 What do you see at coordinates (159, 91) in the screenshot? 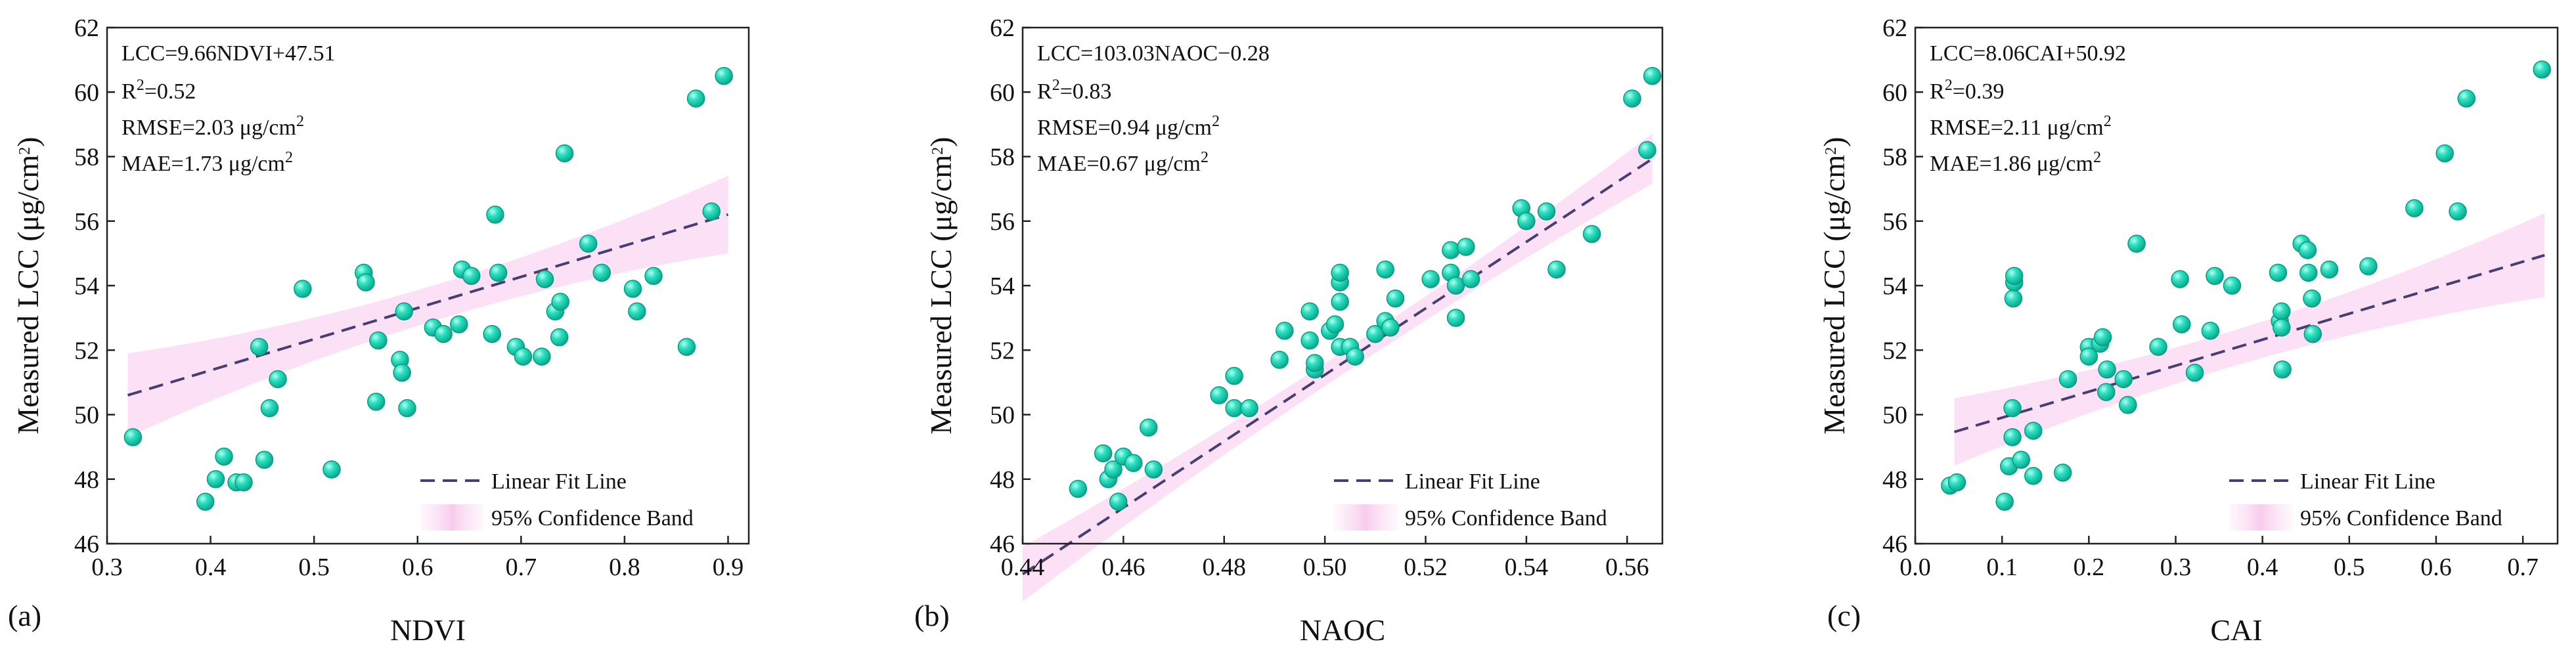
I see `r-squared: R2=0.52` at bounding box center [159, 91].